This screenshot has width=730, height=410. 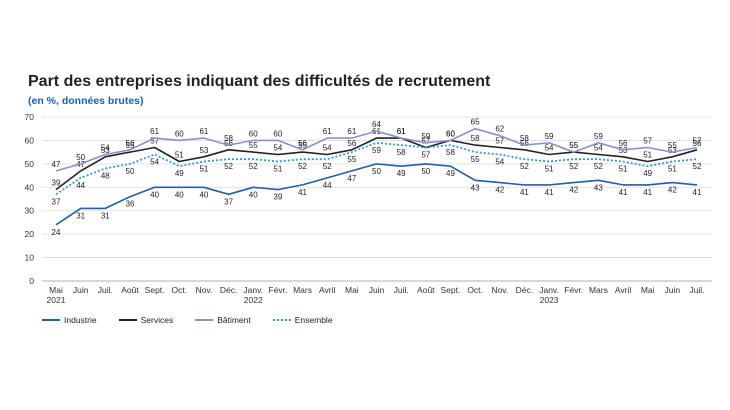 What do you see at coordinates (228, 290) in the screenshot?
I see `x-tick-label: Déc.` at bounding box center [228, 290].